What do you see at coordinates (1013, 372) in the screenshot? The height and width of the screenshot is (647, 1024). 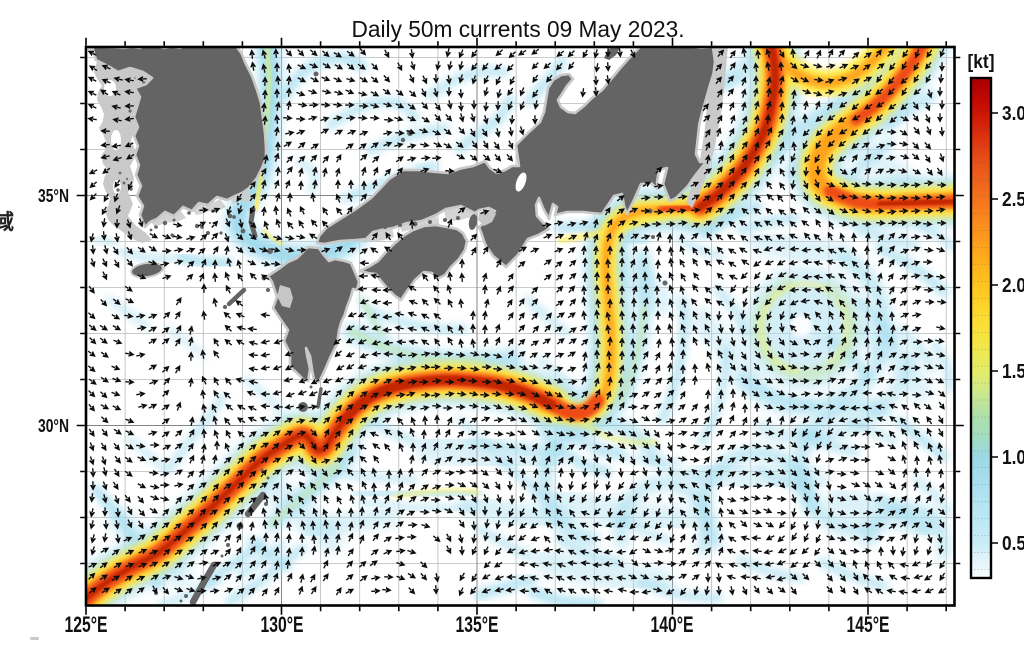 I see `svg-text: 1.5` at bounding box center [1013, 372].